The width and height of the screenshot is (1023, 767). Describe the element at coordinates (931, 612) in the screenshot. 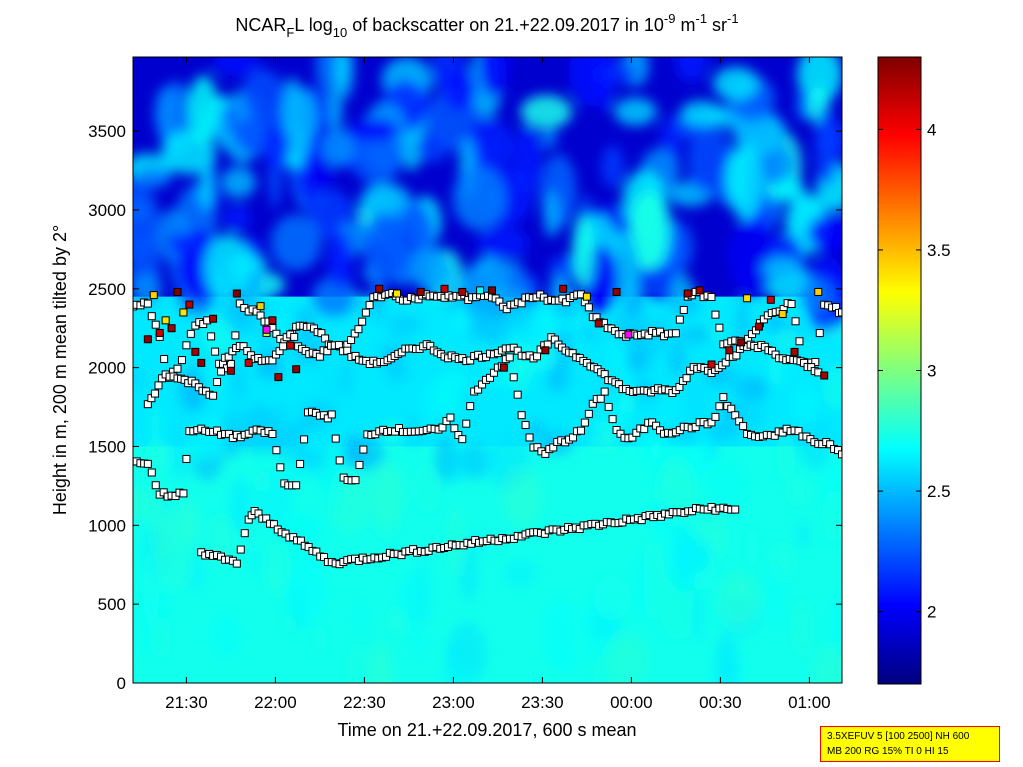

I see `colorbar-tick-label: 2` at that location.